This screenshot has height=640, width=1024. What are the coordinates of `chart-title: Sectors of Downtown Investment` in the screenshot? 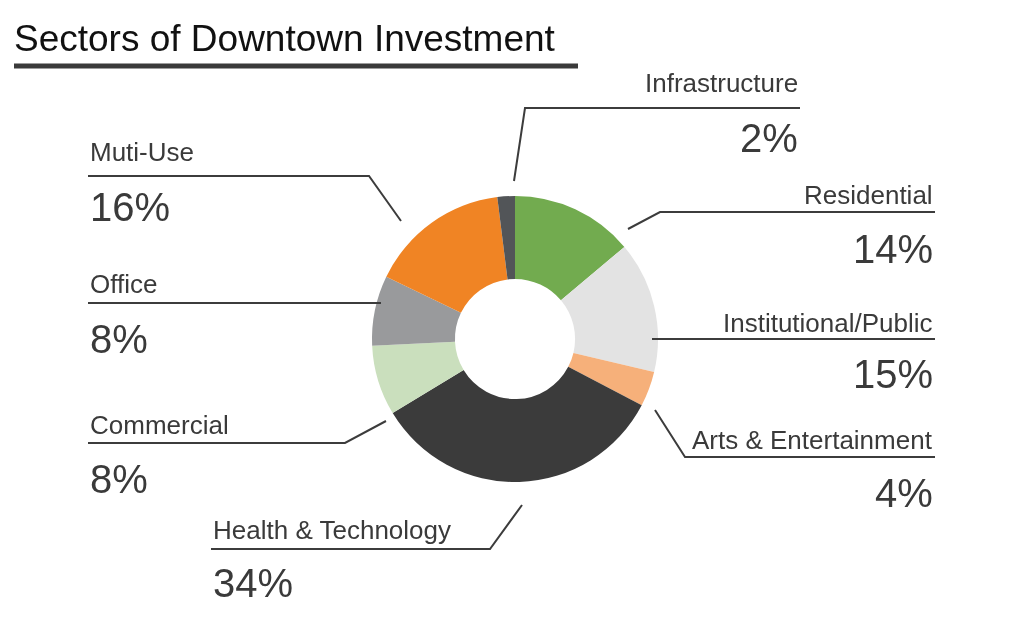 It's located at (285, 38).